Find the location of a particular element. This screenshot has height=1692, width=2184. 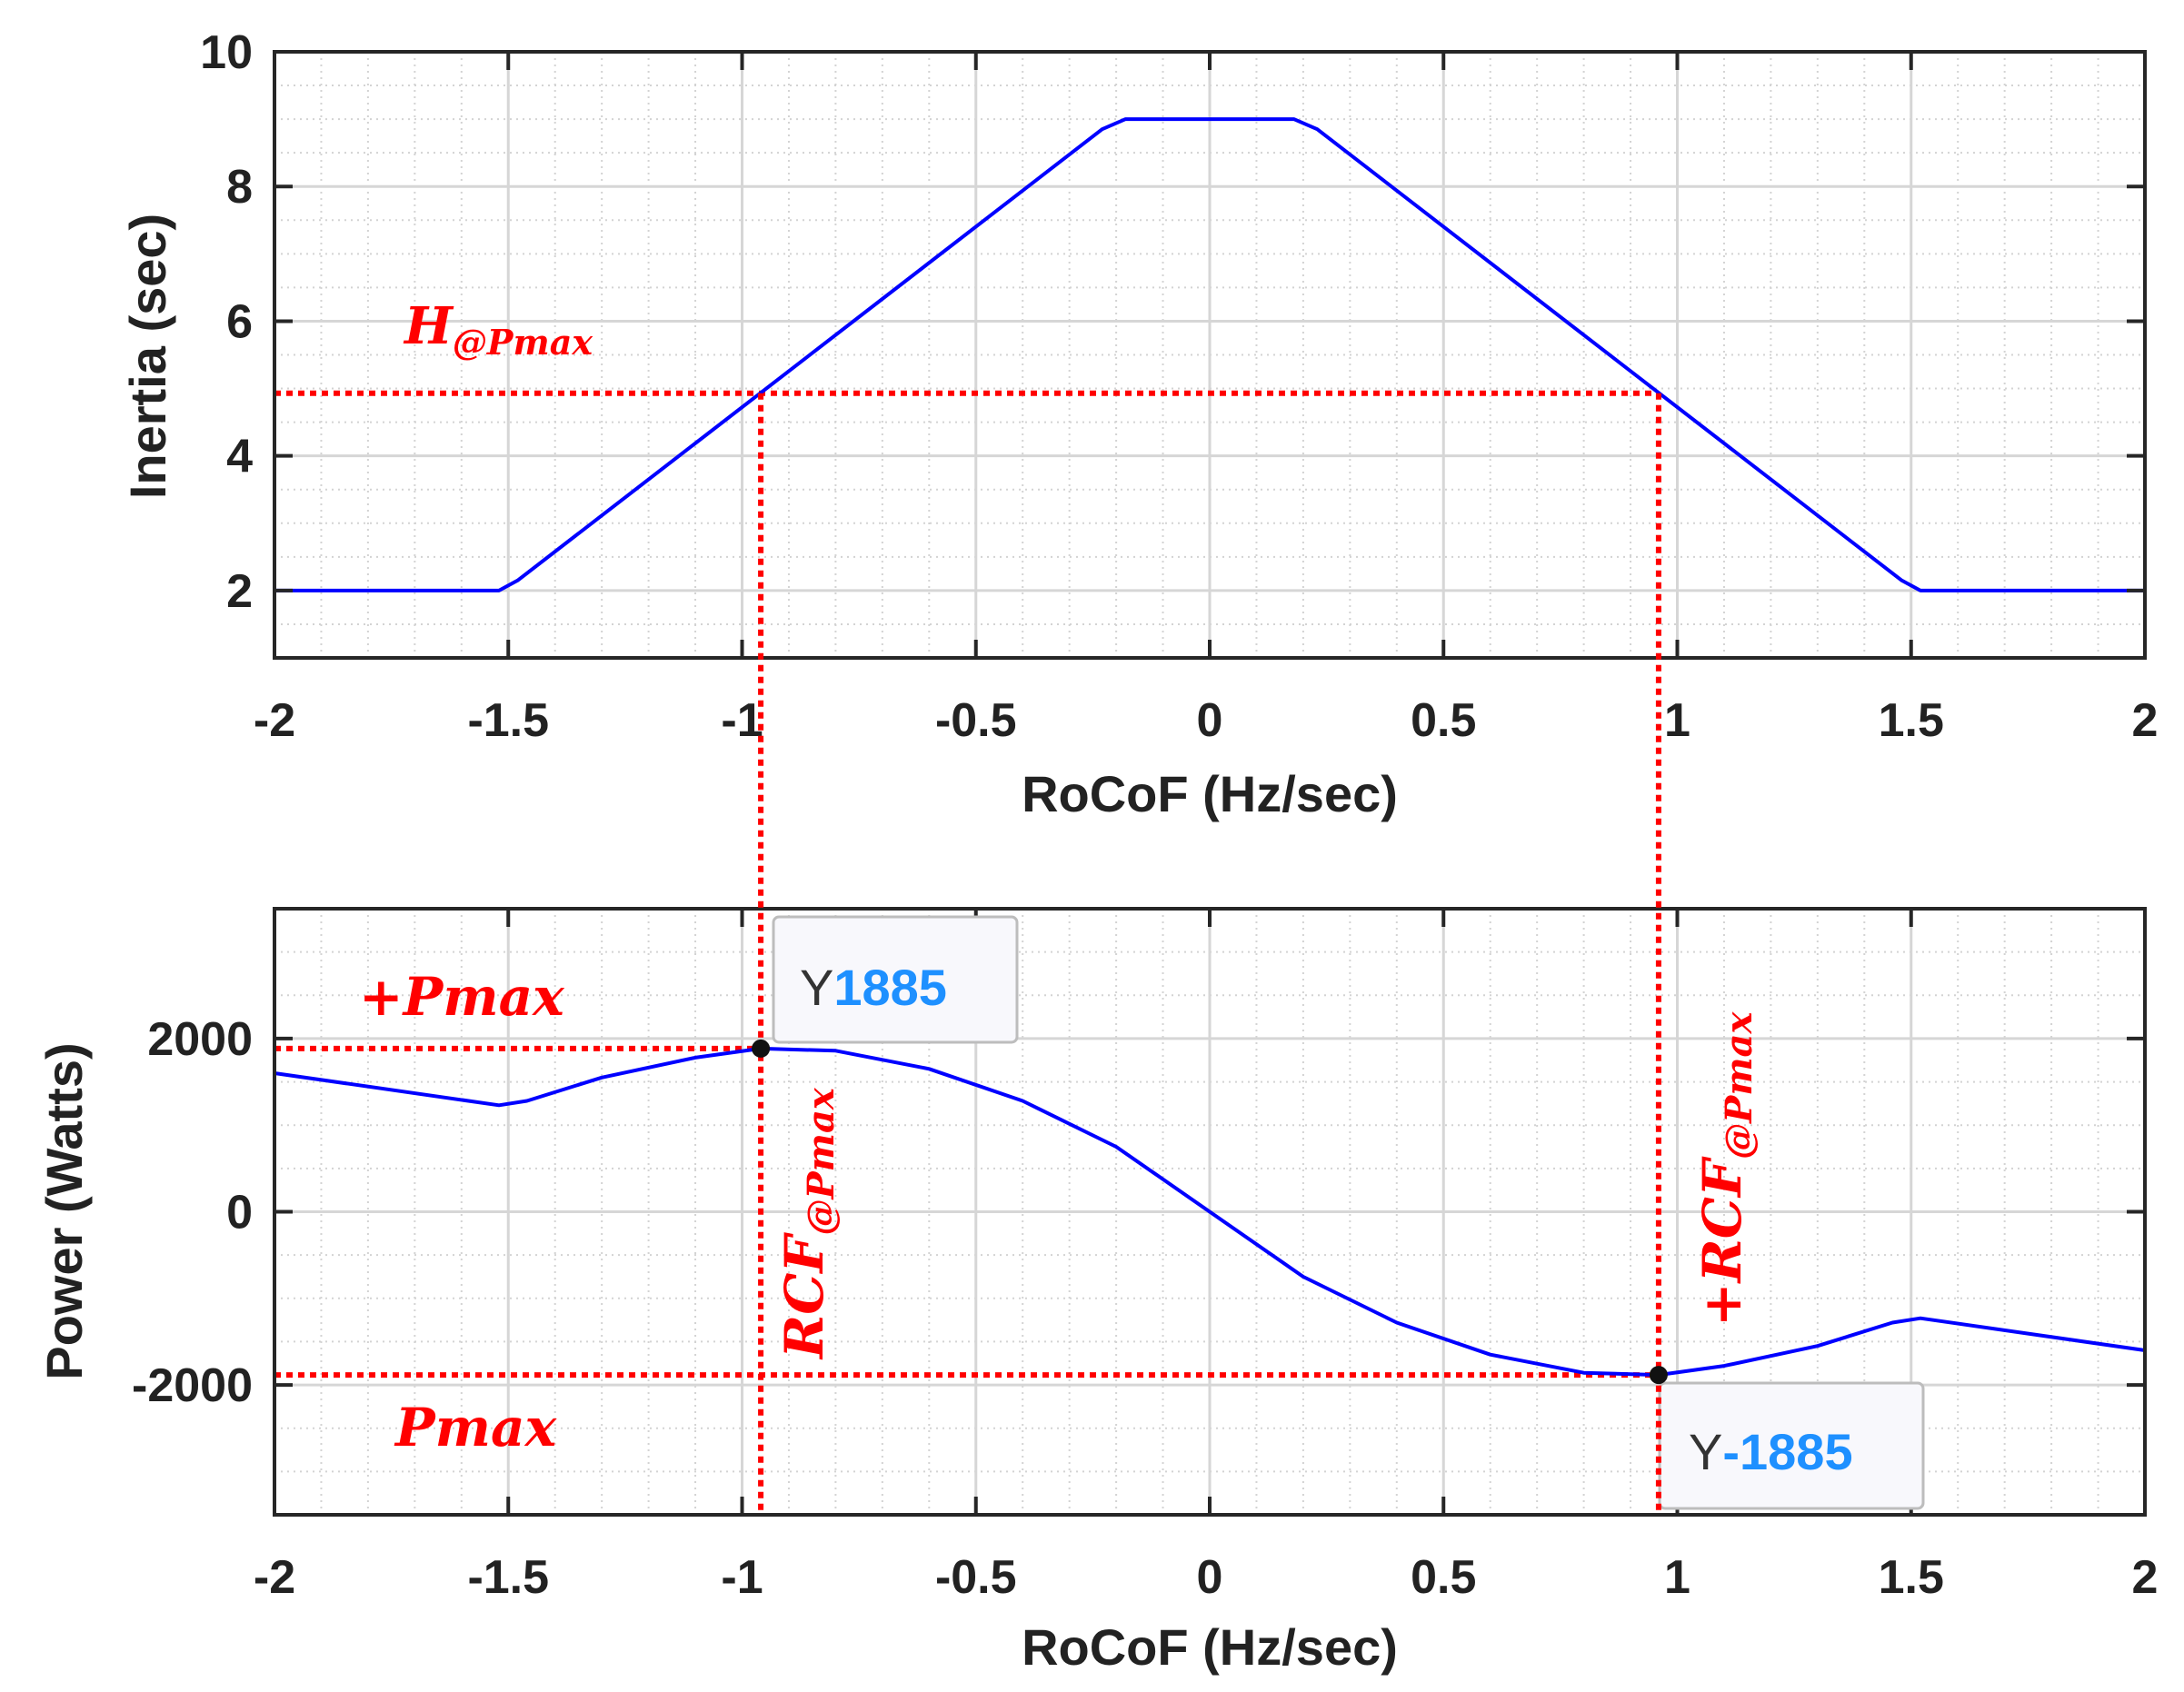

power-y-tick-label: 2000 is located at coordinates (200, 1039).